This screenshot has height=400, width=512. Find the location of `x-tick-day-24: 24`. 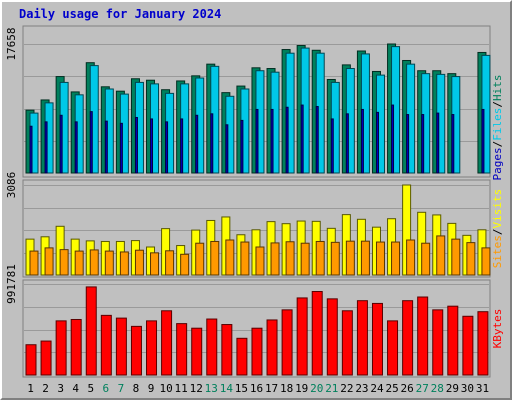

x-tick-day-24: 24 is located at coordinates (377, 388).